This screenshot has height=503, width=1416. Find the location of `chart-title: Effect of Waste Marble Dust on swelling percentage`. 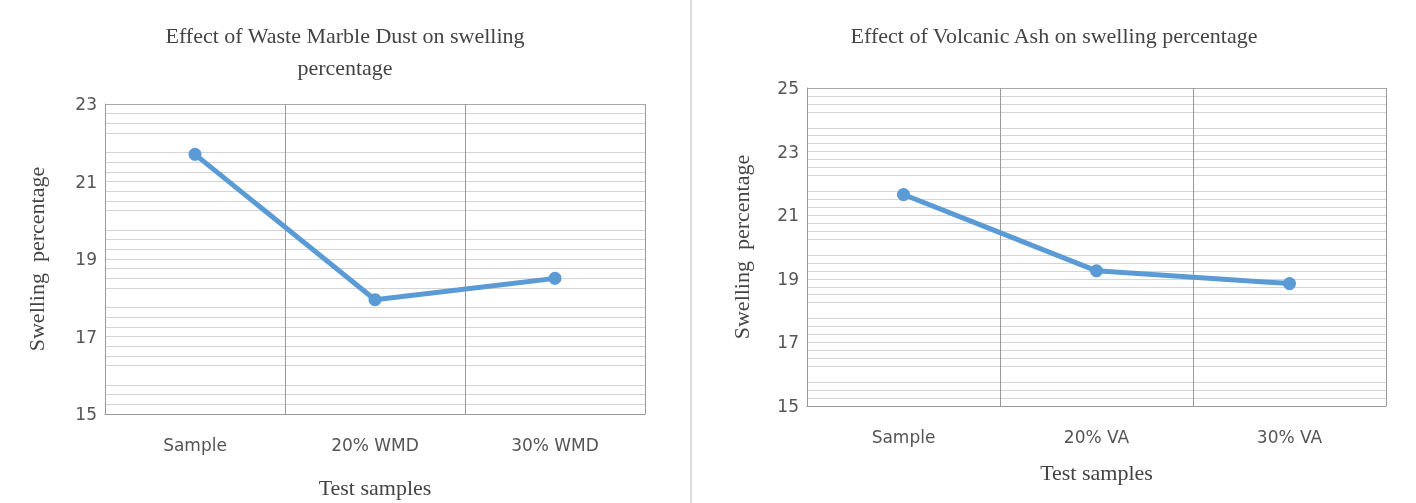

chart-title: Effect of Waste Marble Dust on swelling percentage is located at coordinates (345, 51).